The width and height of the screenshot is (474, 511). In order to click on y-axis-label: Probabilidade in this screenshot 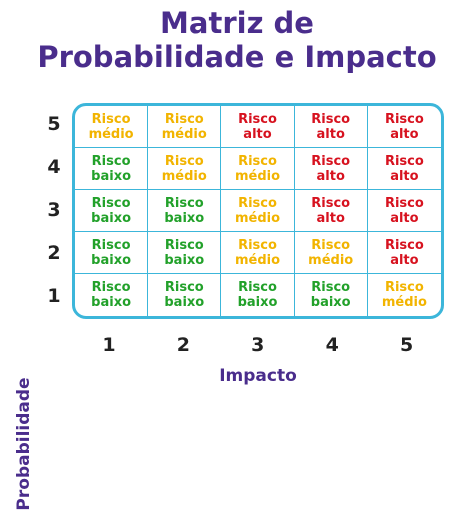, I will do `click(24, 444)`.